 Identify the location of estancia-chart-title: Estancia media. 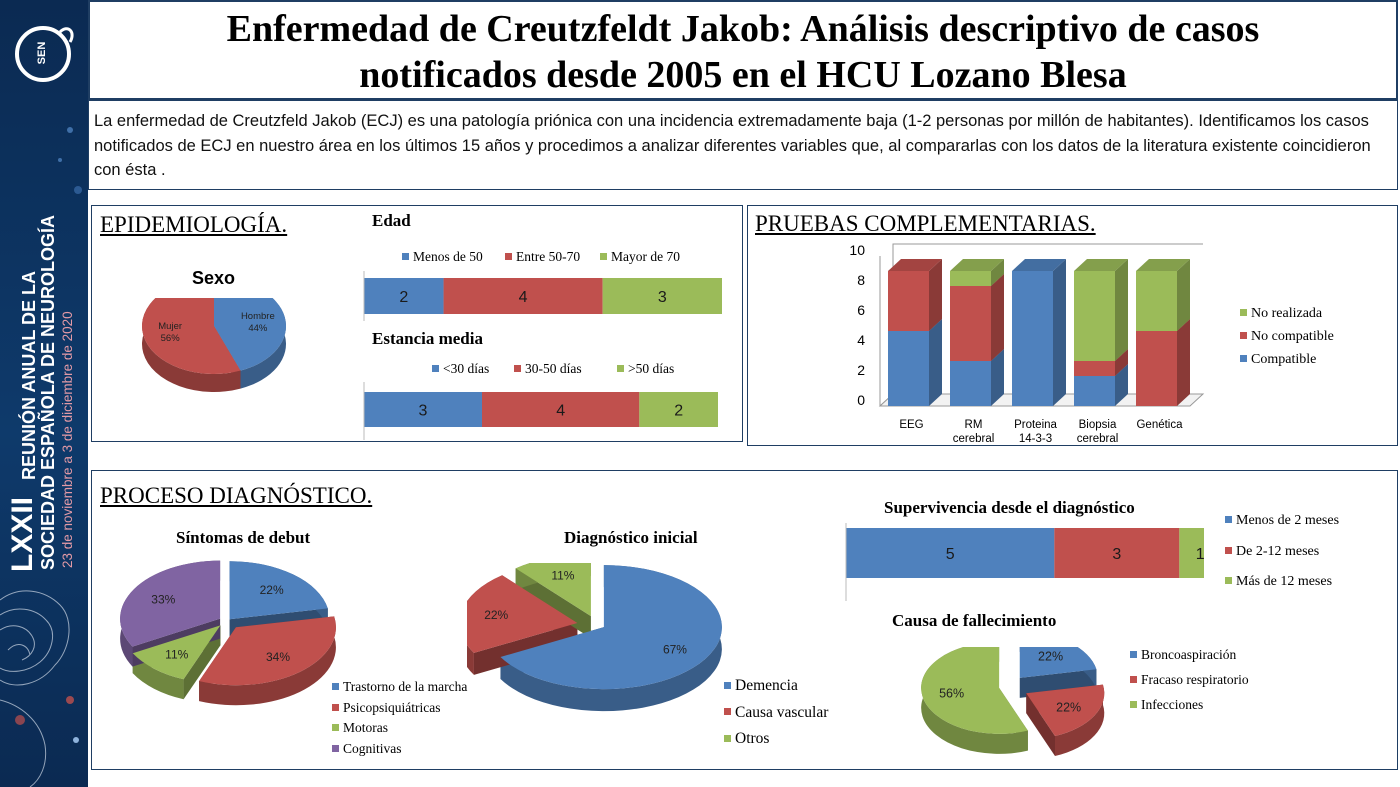
(427, 338).